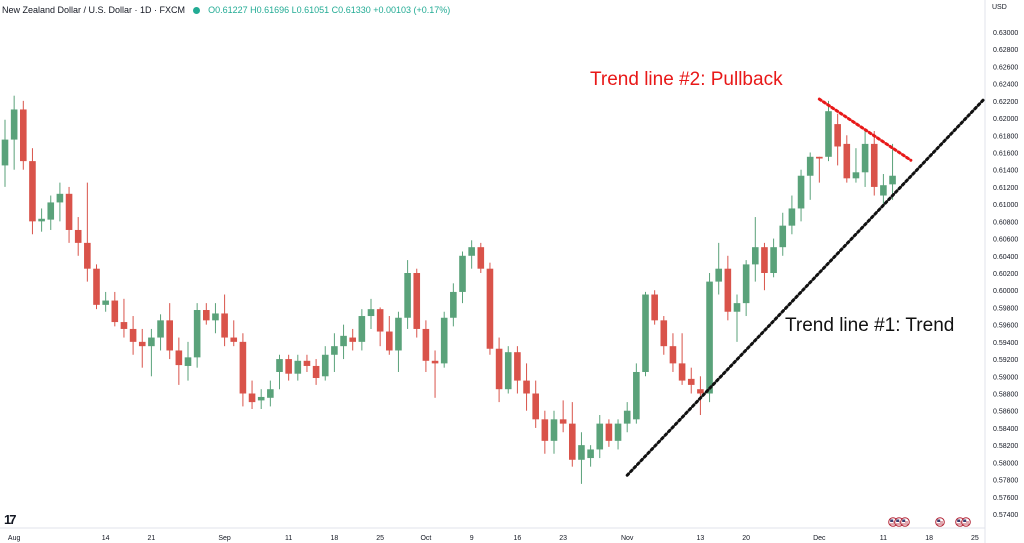 This screenshot has width=1024, height=543. Describe the element at coordinates (1005, 308) in the screenshot. I see `price-tick-label: 0.59800` at that location.